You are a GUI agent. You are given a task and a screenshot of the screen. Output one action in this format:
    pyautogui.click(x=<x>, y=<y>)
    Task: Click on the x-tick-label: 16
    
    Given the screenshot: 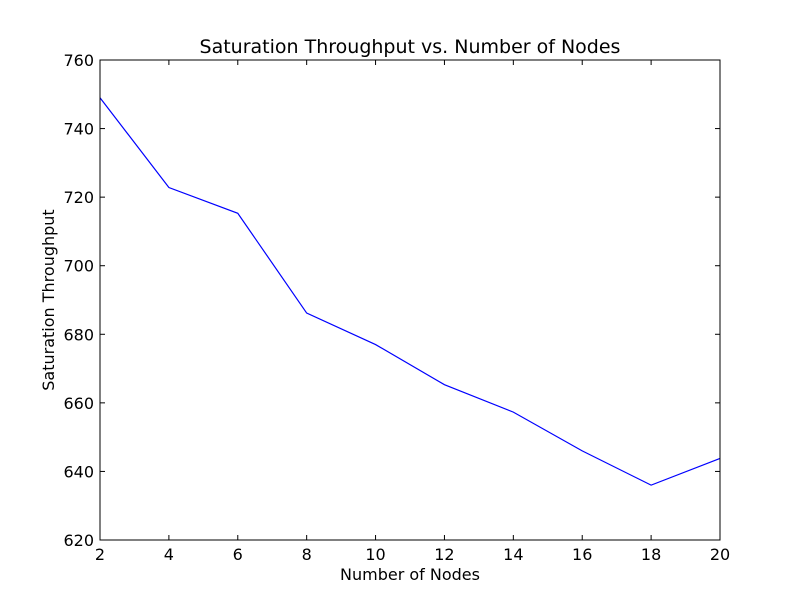 What is the action you would take?
    pyautogui.click(x=582, y=554)
    